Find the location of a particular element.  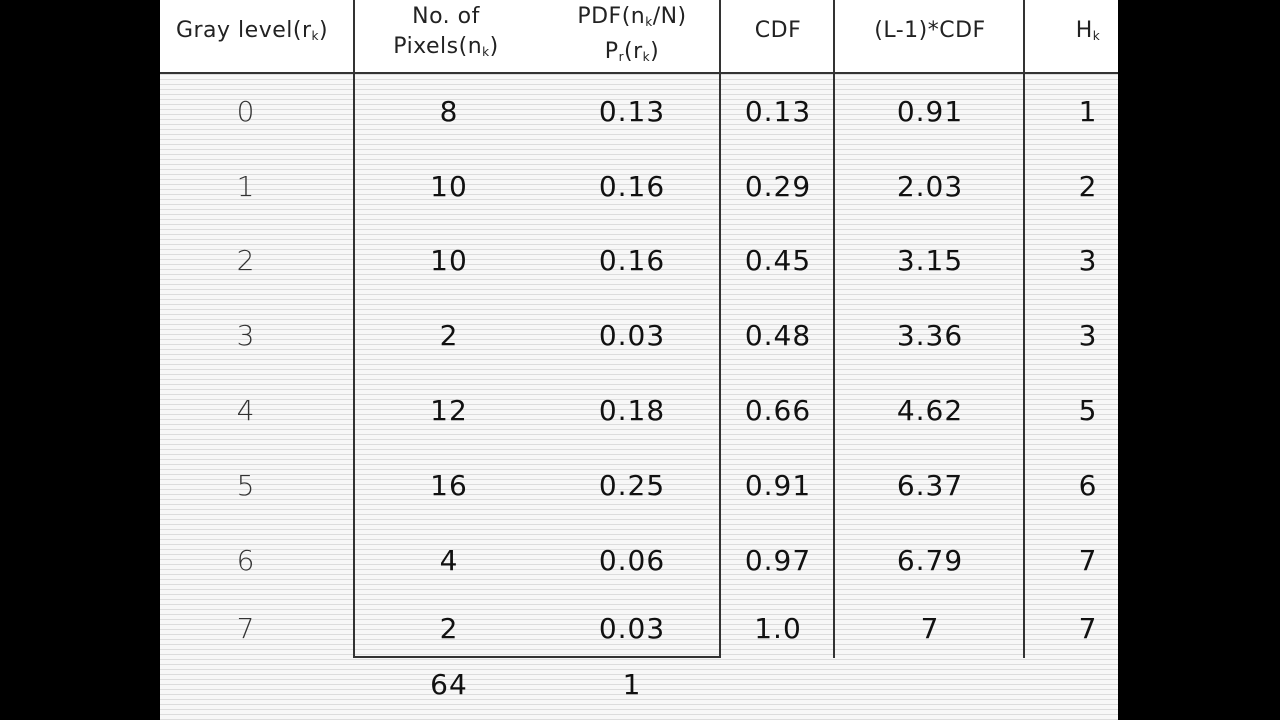

cell-scaled-cdf: 3.36 is located at coordinates (930, 335).